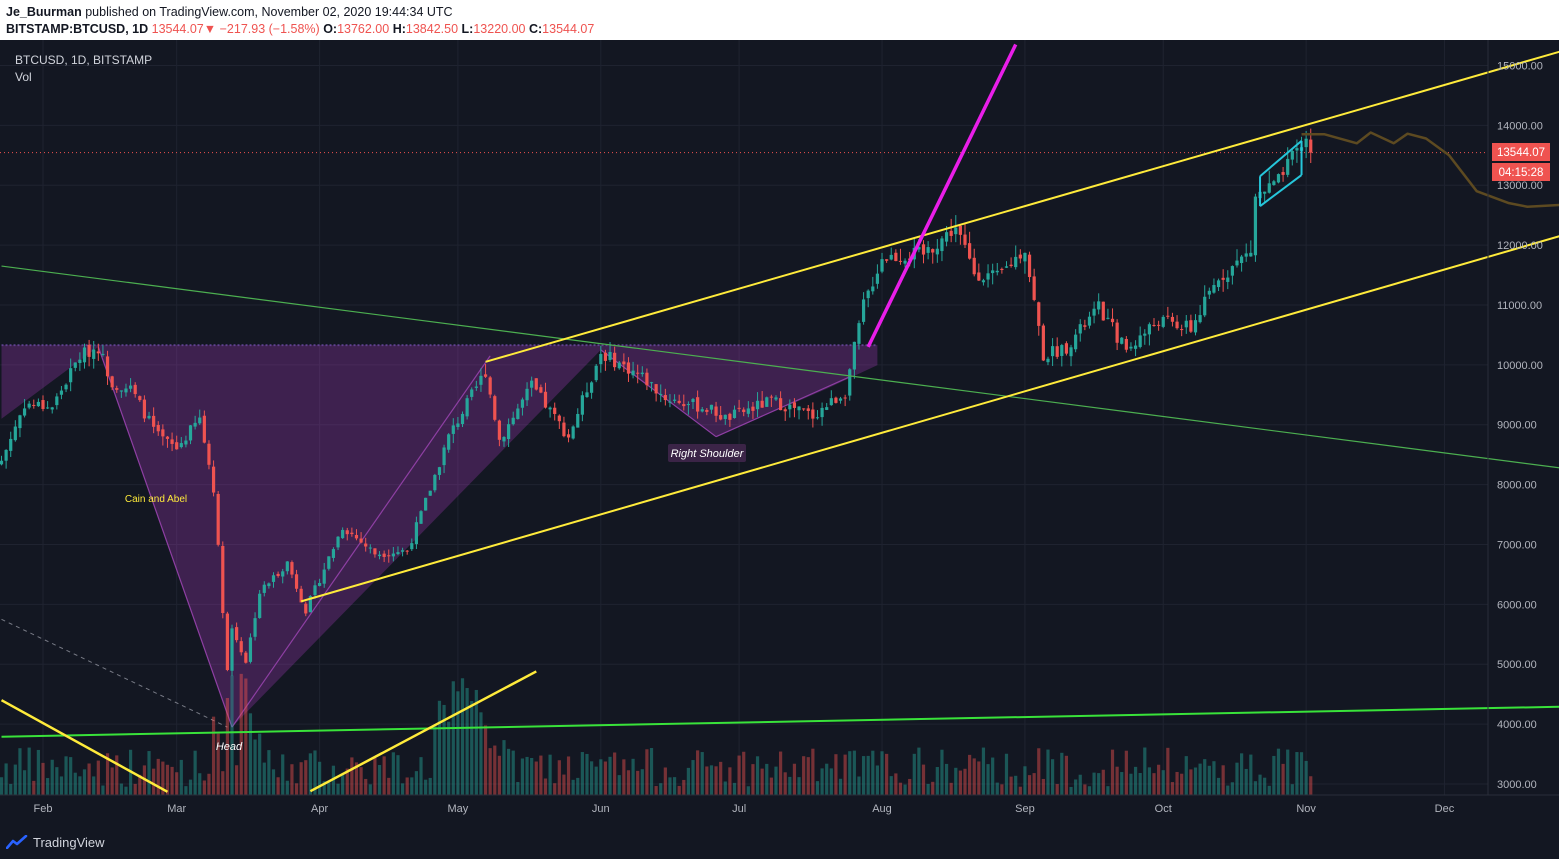  What do you see at coordinates (782, 407) in the screenshot?
I see `pattern-edge` at bounding box center [782, 407].